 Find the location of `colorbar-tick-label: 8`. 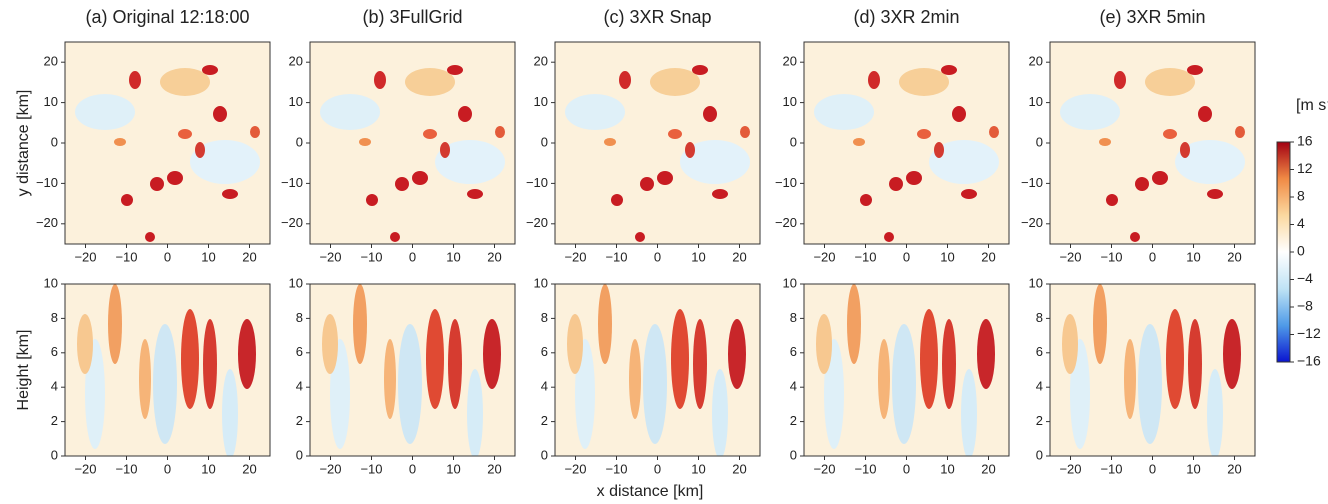

colorbar-tick-label: 8 is located at coordinates (1301, 196).